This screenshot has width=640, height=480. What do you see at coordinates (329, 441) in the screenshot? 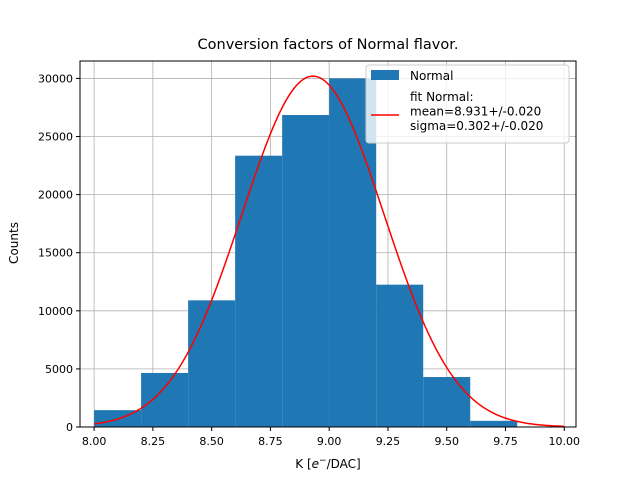
I see `x-tick-label: 9.00` at bounding box center [329, 441].